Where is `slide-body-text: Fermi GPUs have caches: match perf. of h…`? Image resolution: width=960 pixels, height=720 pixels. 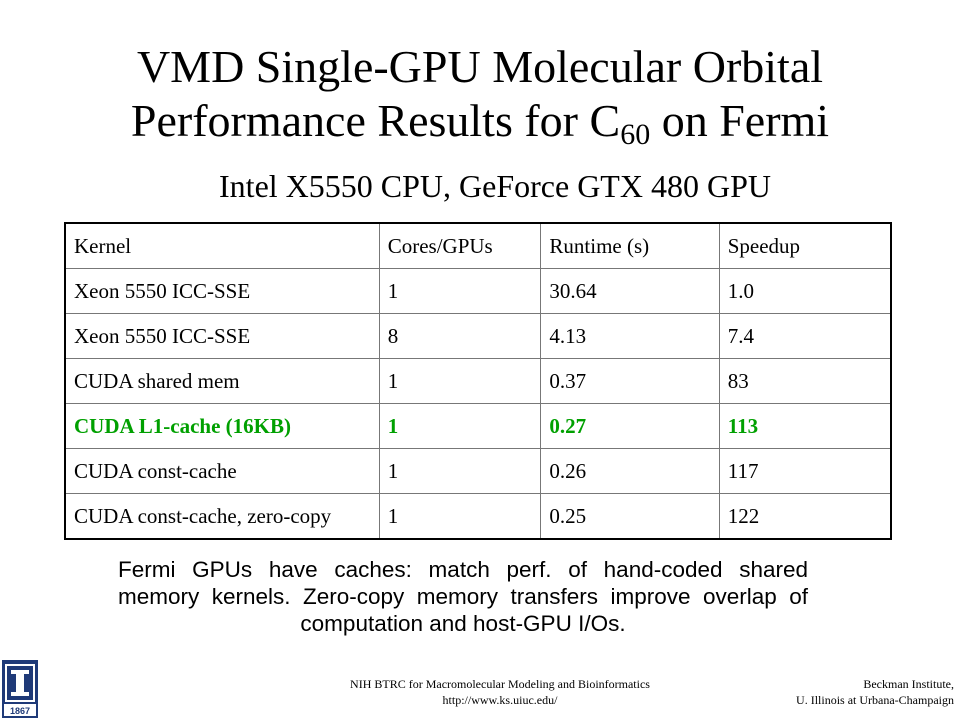
slide-body-text: Fermi GPUs have caches: match perf. of h… is located at coordinates (463, 596).